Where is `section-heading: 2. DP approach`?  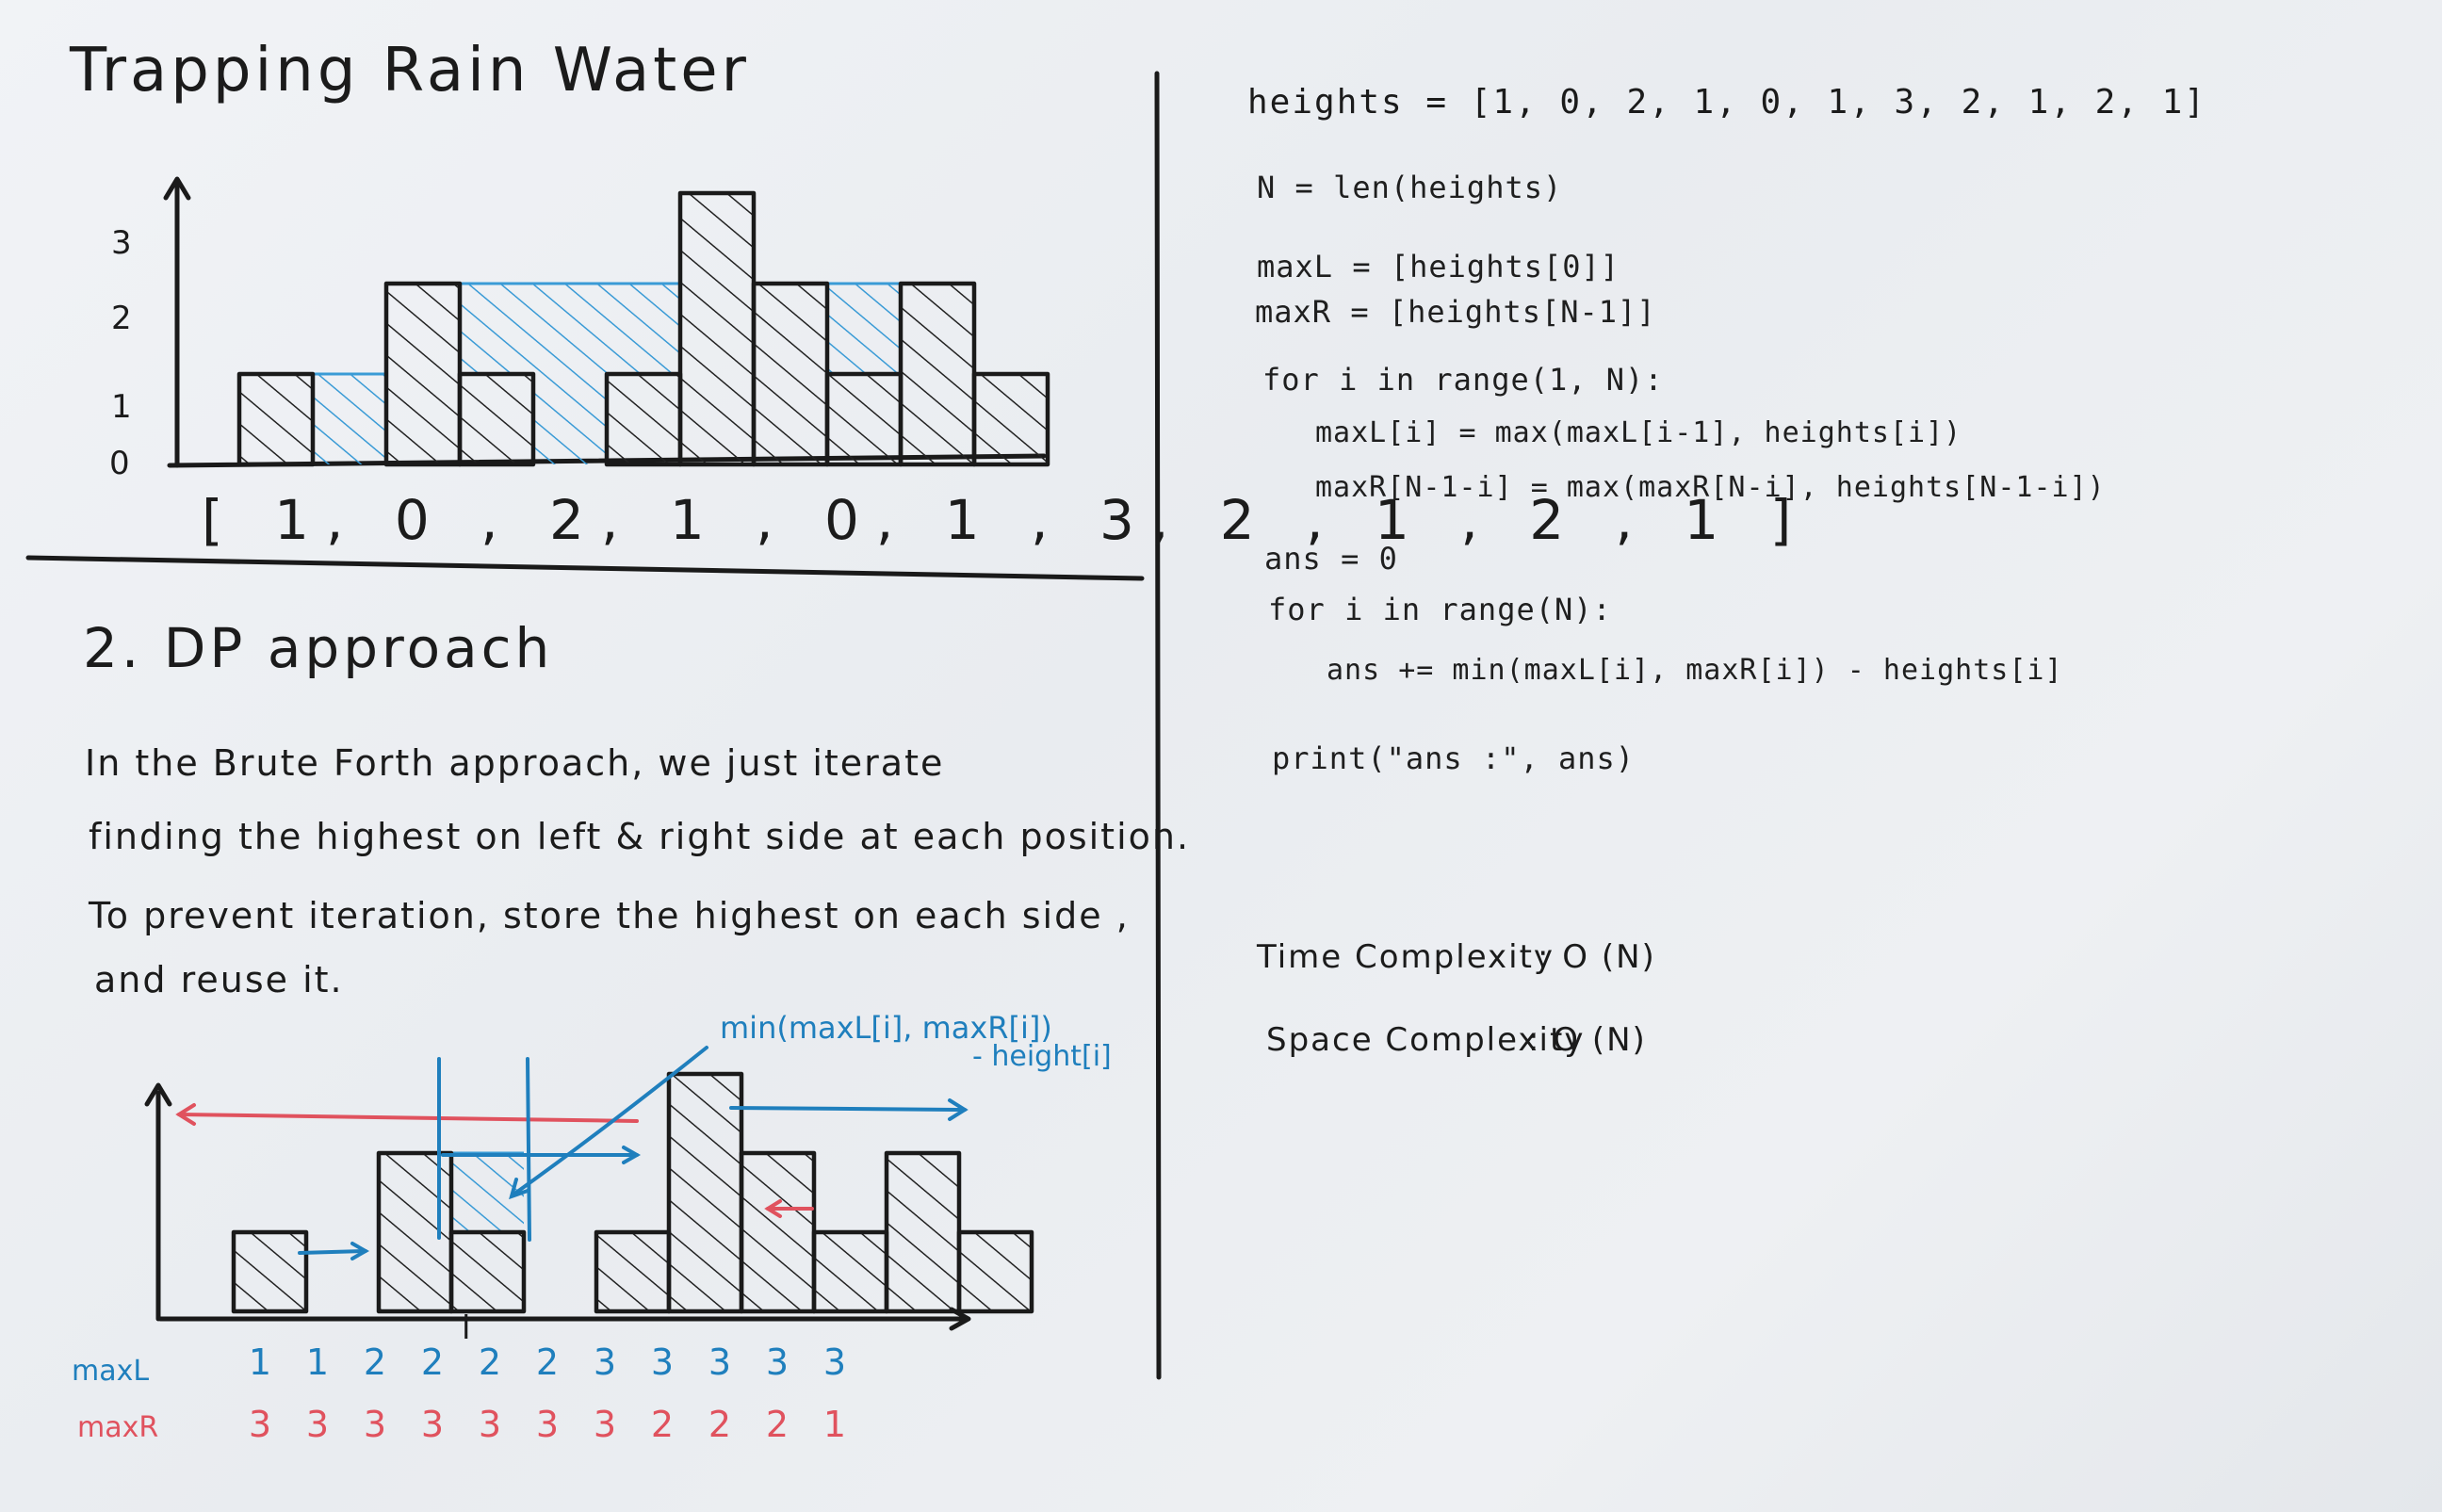
section-heading: 2. DP approach is located at coordinates (318, 648).